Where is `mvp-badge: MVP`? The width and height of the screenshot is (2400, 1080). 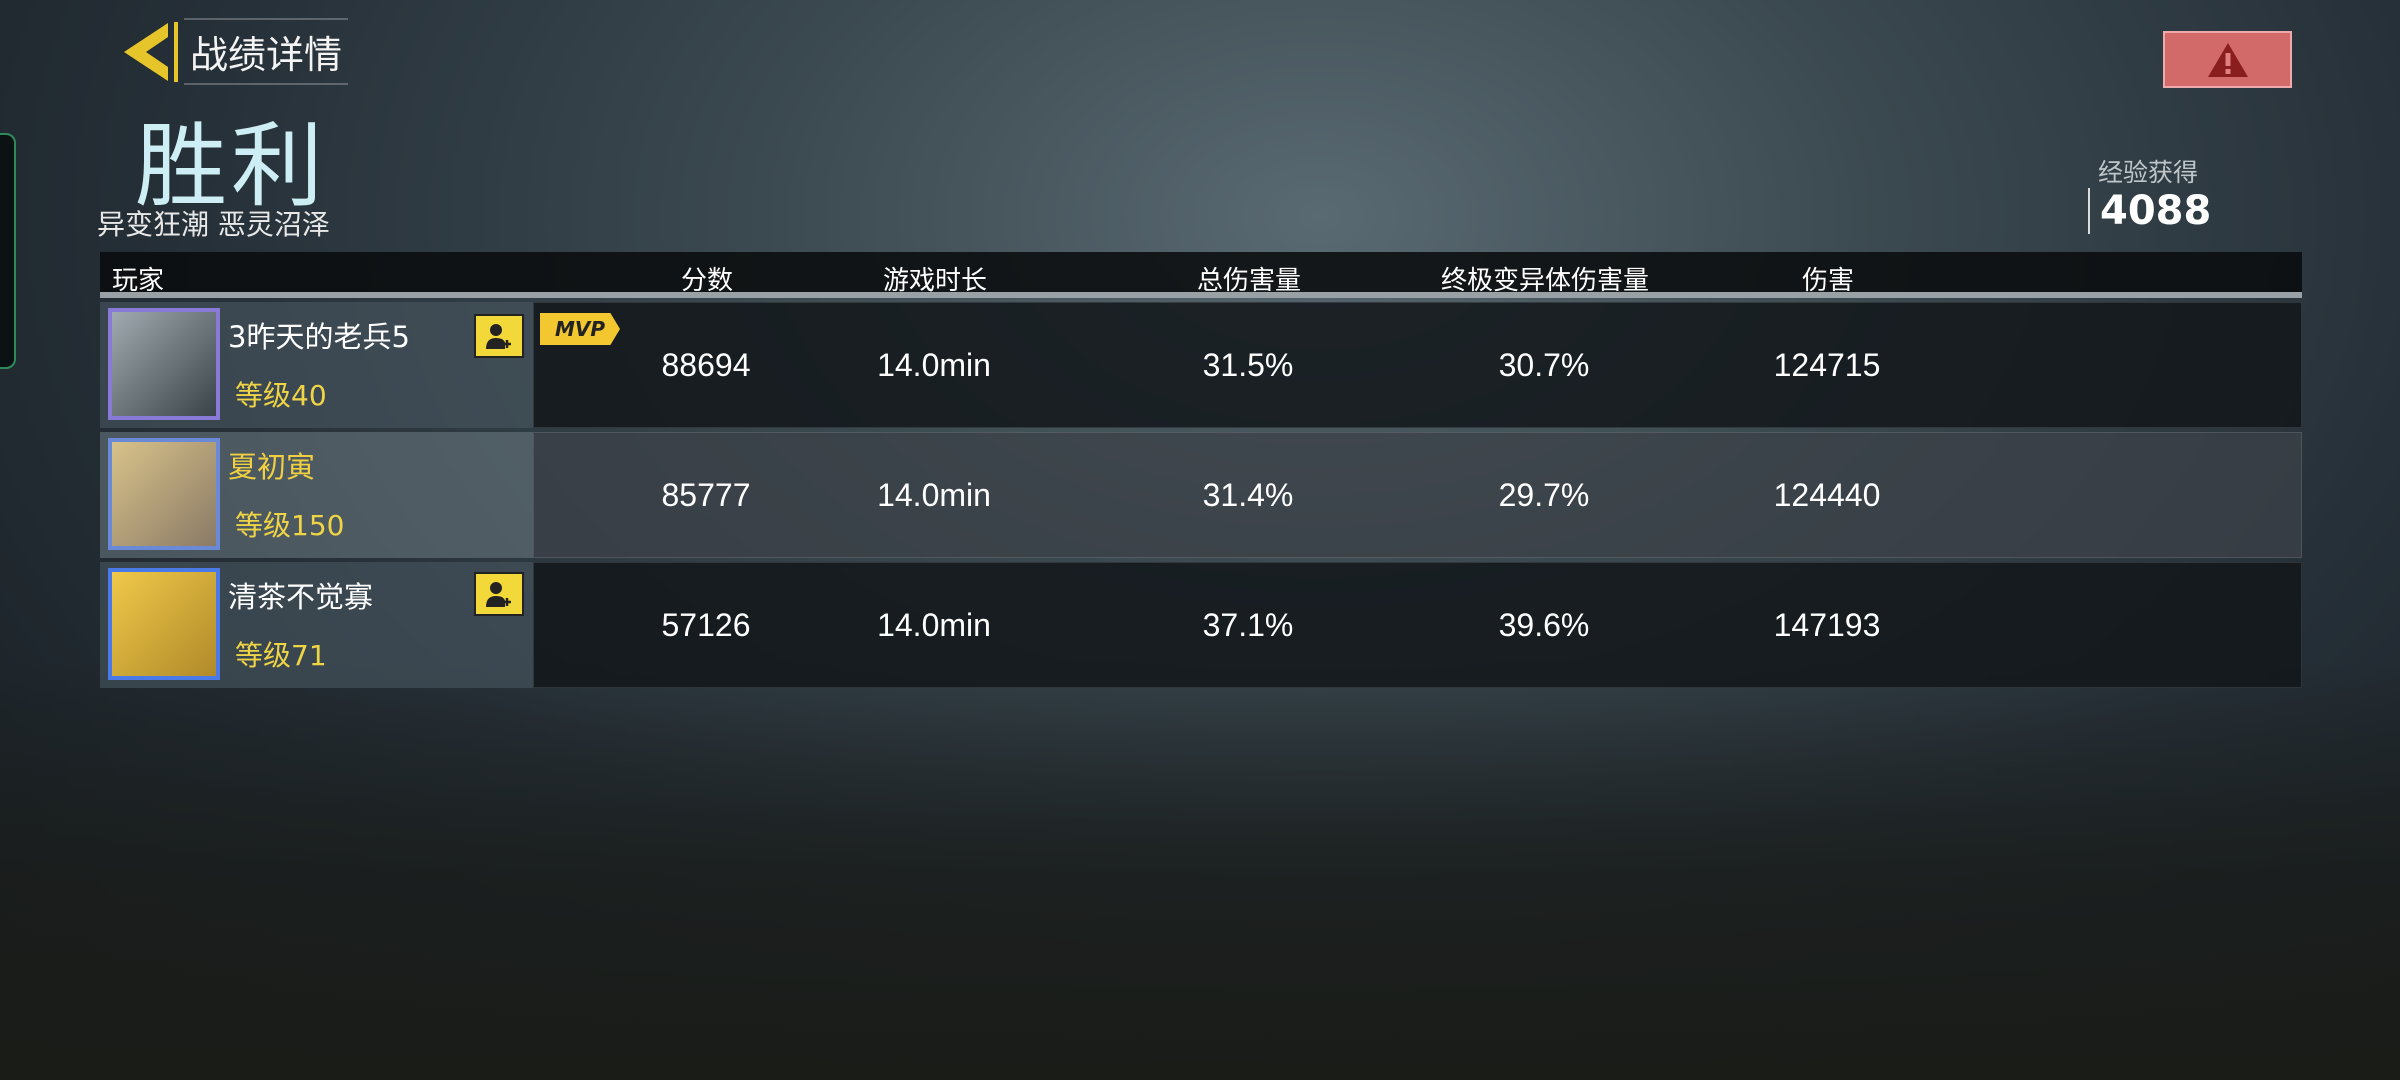
mvp-badge: MVP is located at coordinates (580, 329).